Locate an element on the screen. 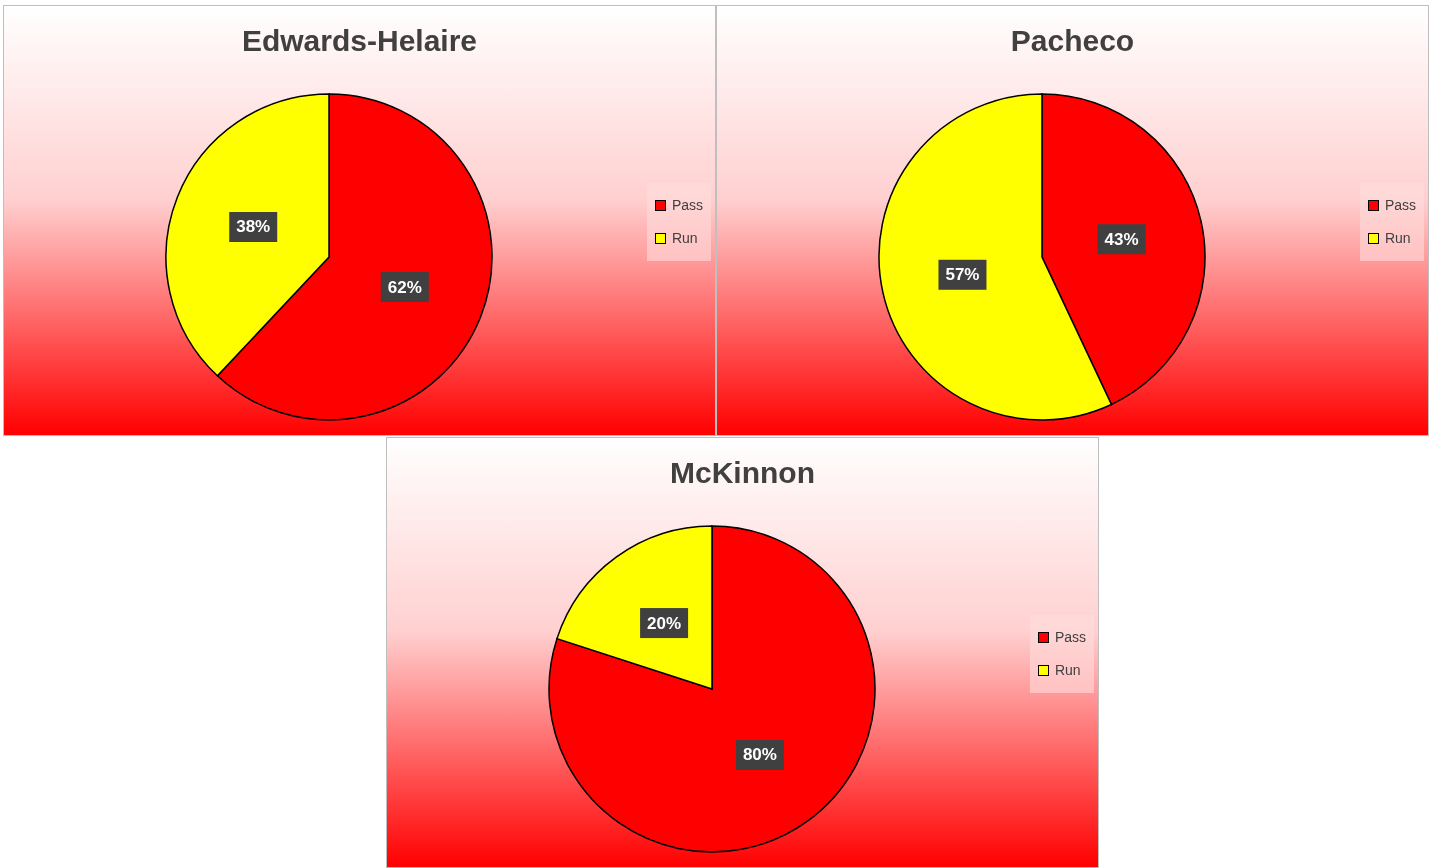  data-label: 62% is located at coordinates (404, 287).